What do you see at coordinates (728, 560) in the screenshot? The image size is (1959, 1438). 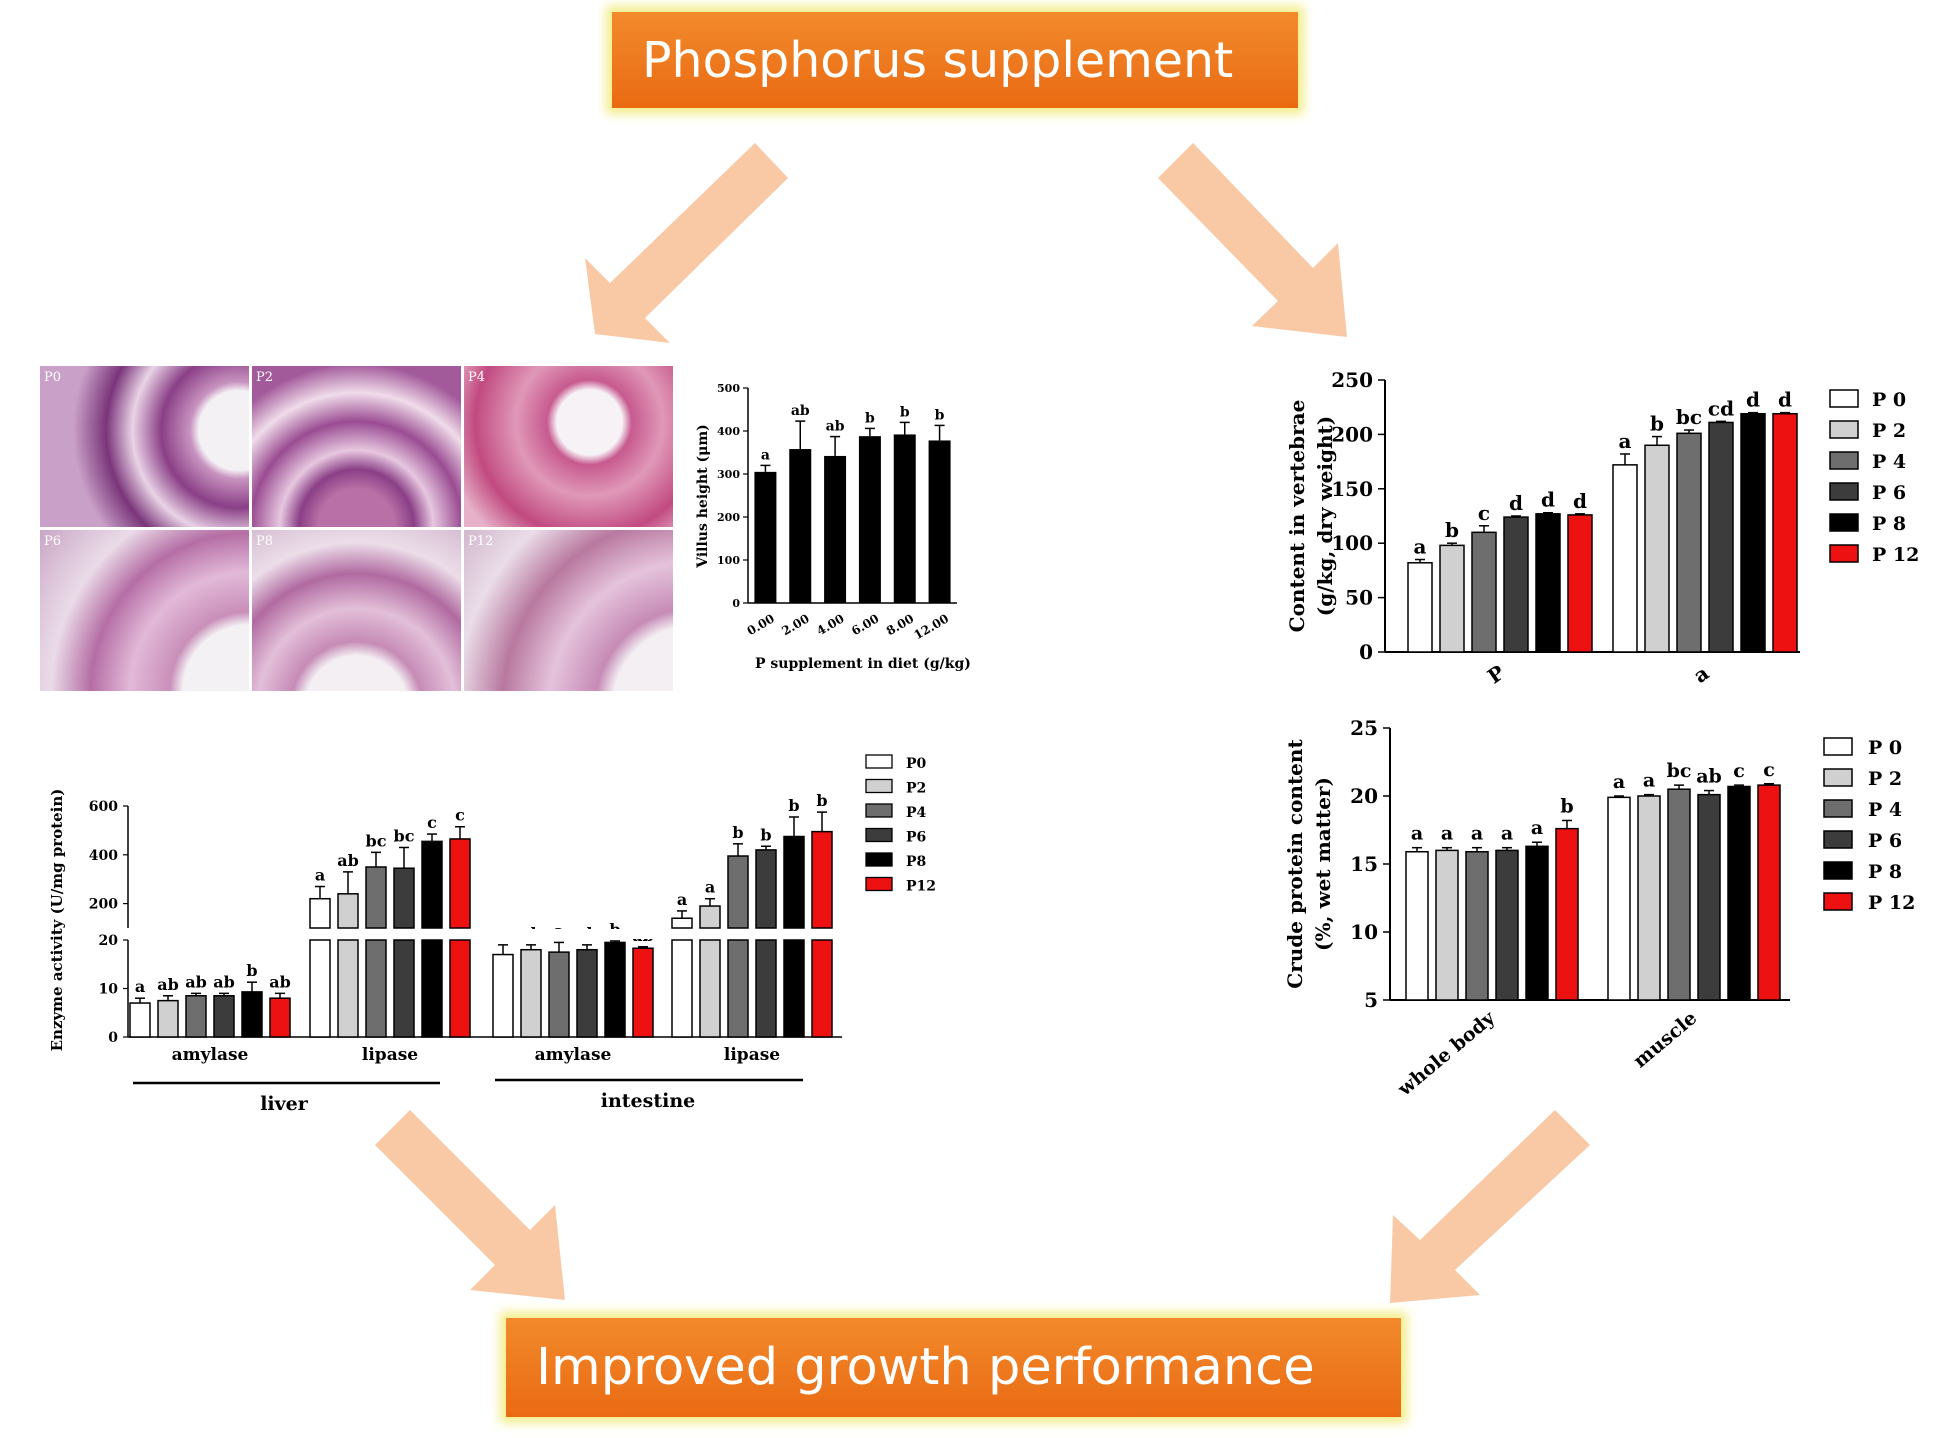 I see `y-tick-label: 100` at bounding box center [728, 560].